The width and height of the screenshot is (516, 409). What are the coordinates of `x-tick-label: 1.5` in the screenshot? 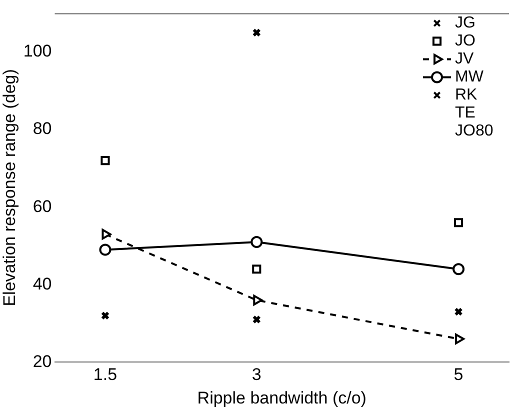 It's located at (105, 374).